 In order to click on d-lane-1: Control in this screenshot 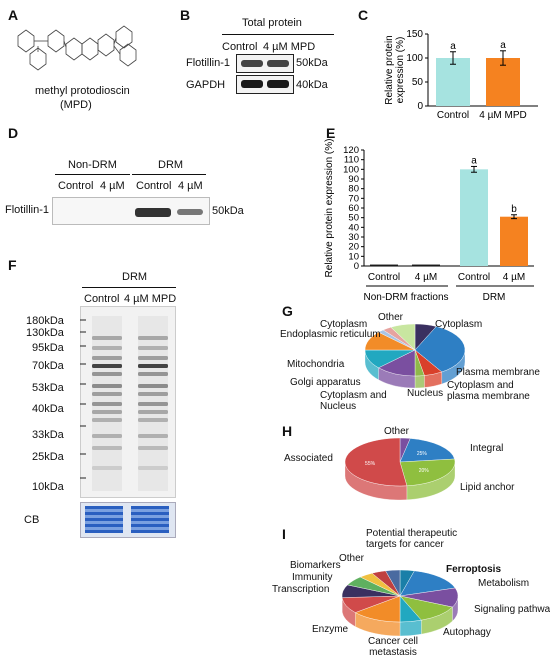, I will do `click(76, 186)`.